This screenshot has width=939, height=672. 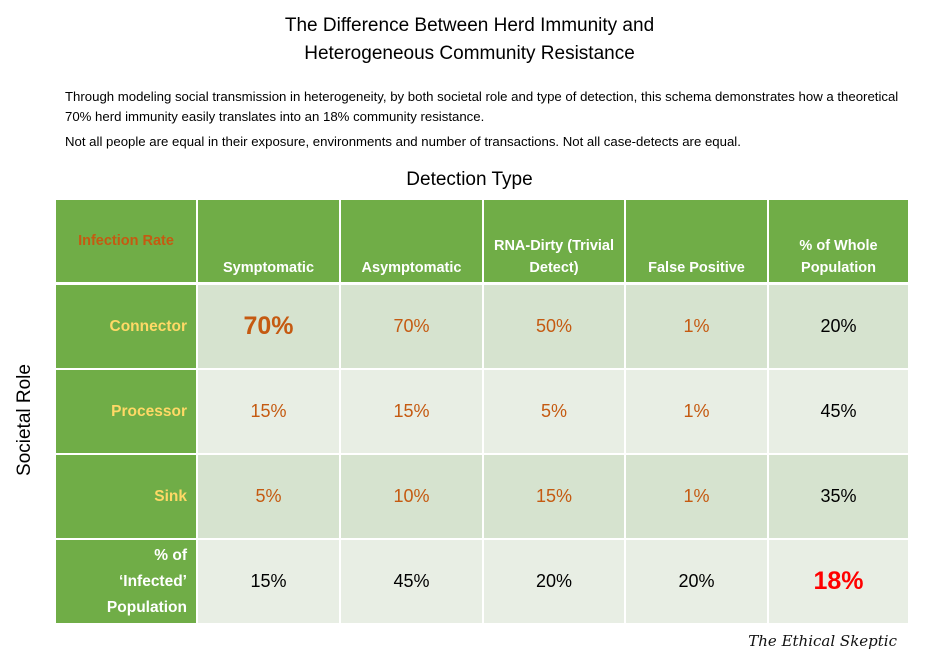 I want to click on row-header-text: Connector, so click(x=148, y=326).